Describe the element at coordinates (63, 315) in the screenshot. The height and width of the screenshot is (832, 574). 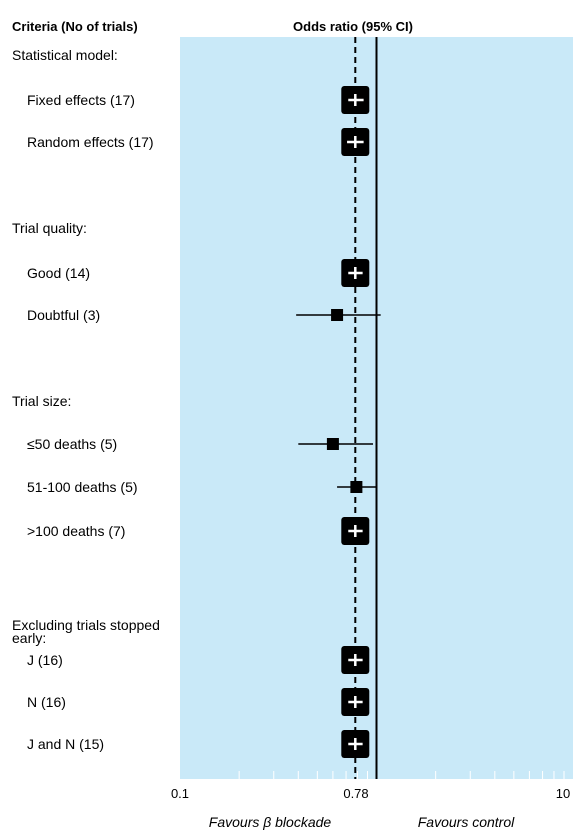
I see `row-doubtful-3-label: Doubtful (3)` at that location.